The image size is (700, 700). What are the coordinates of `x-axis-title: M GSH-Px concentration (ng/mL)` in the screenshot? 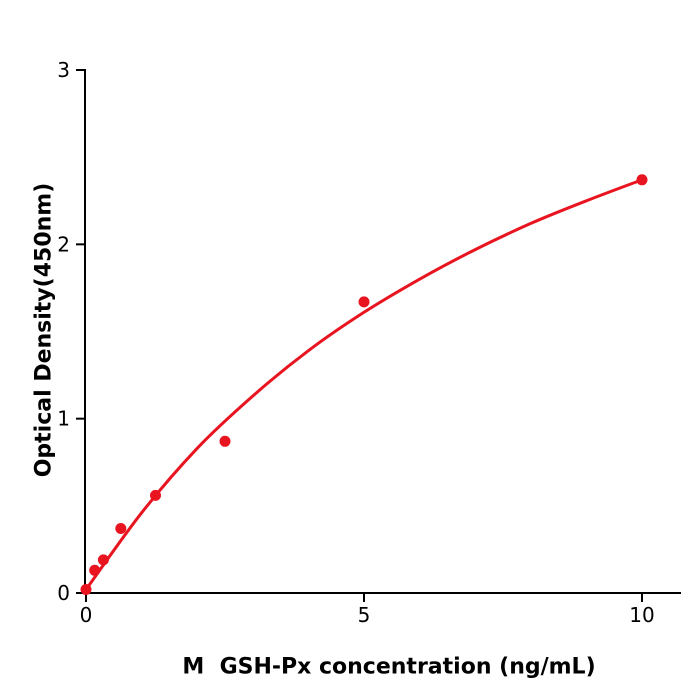 It's located at (389, 667).